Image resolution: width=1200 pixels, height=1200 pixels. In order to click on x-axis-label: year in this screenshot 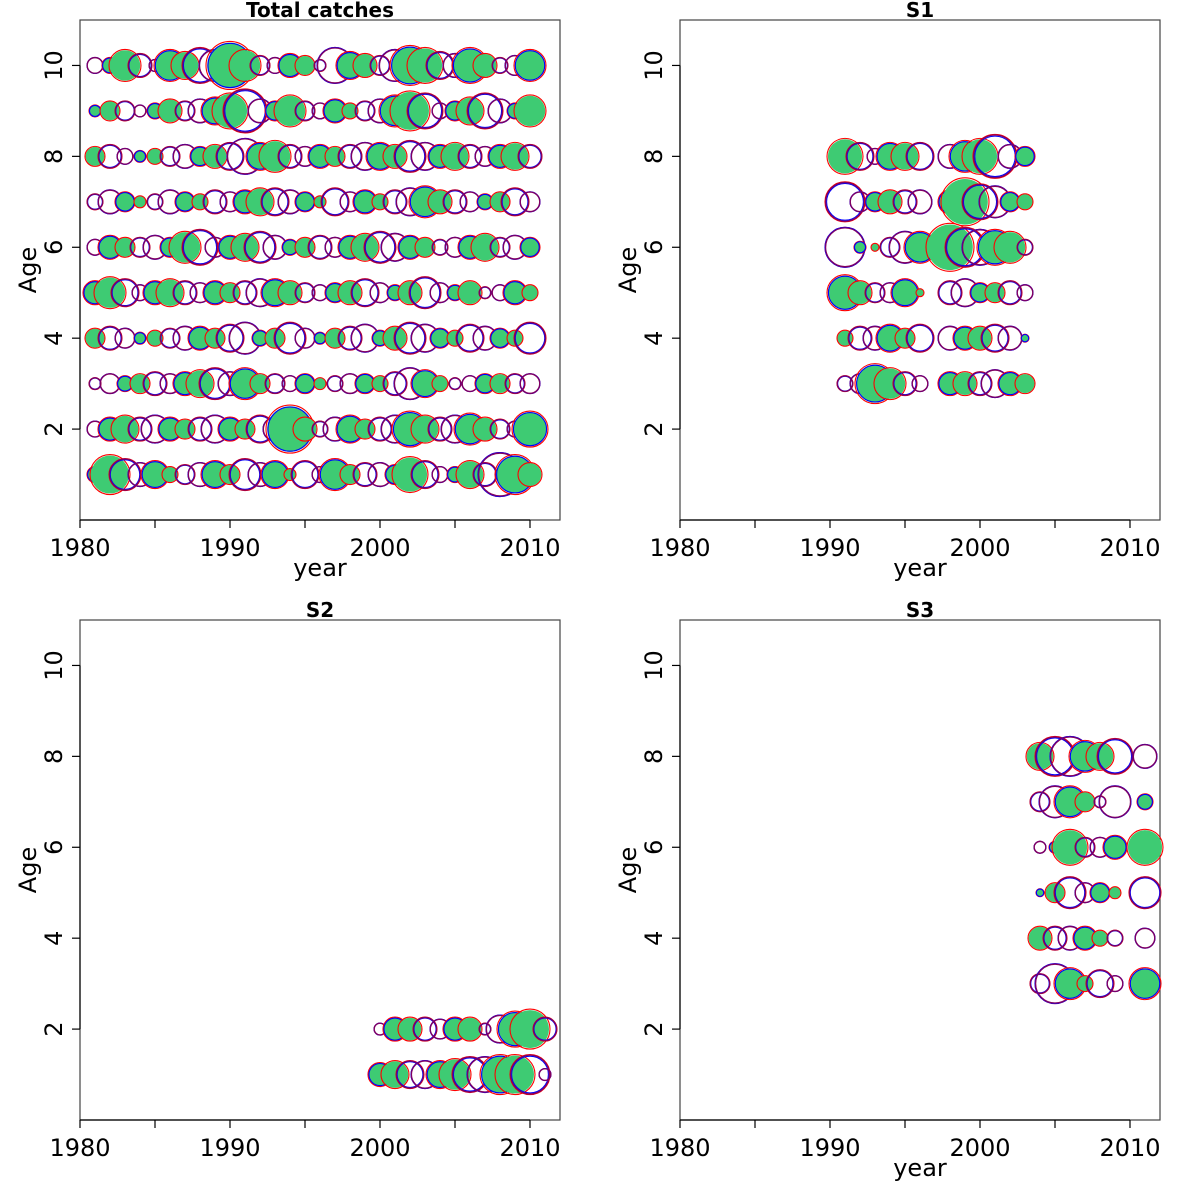, I will do `click(920, 1168)`.